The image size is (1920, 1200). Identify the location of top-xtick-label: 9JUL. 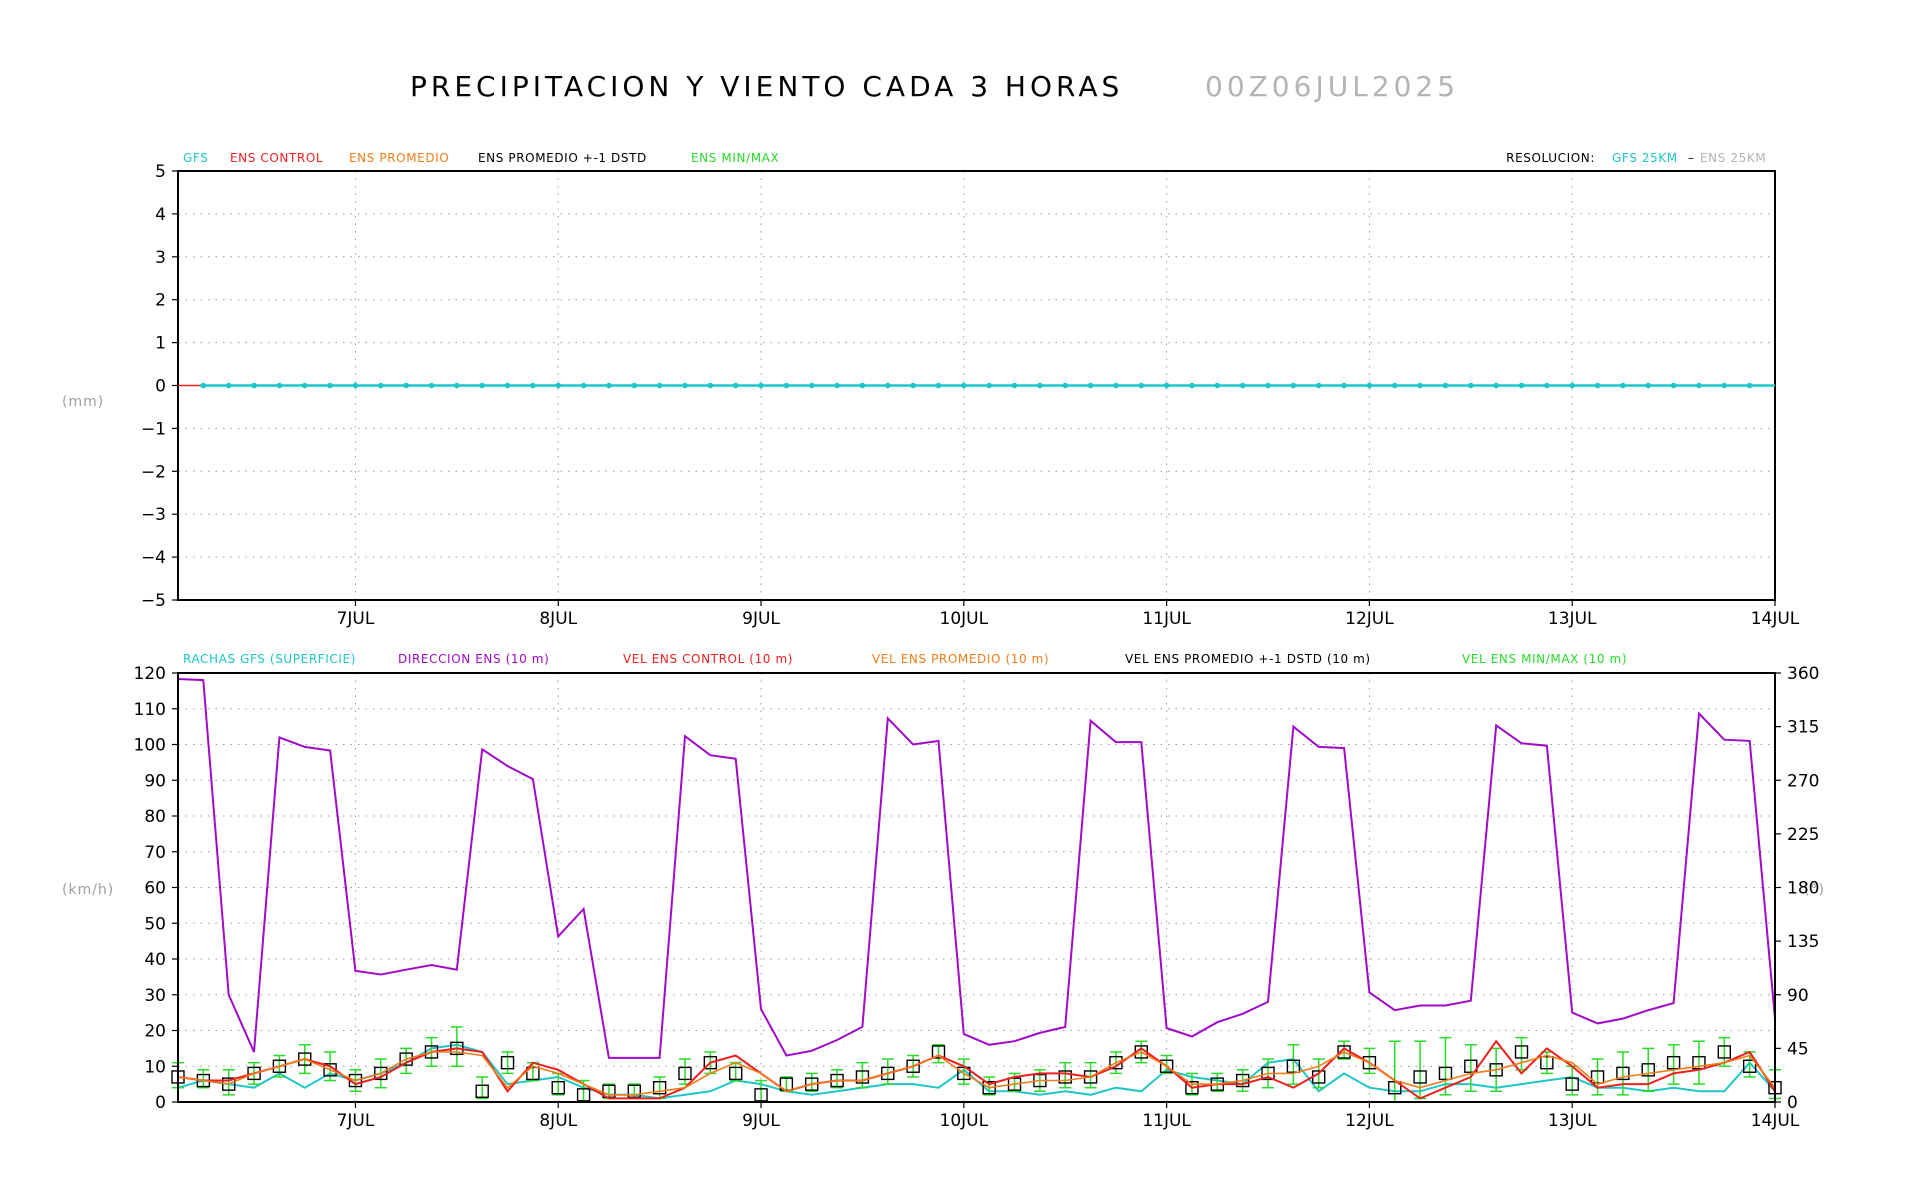
(761, 619).